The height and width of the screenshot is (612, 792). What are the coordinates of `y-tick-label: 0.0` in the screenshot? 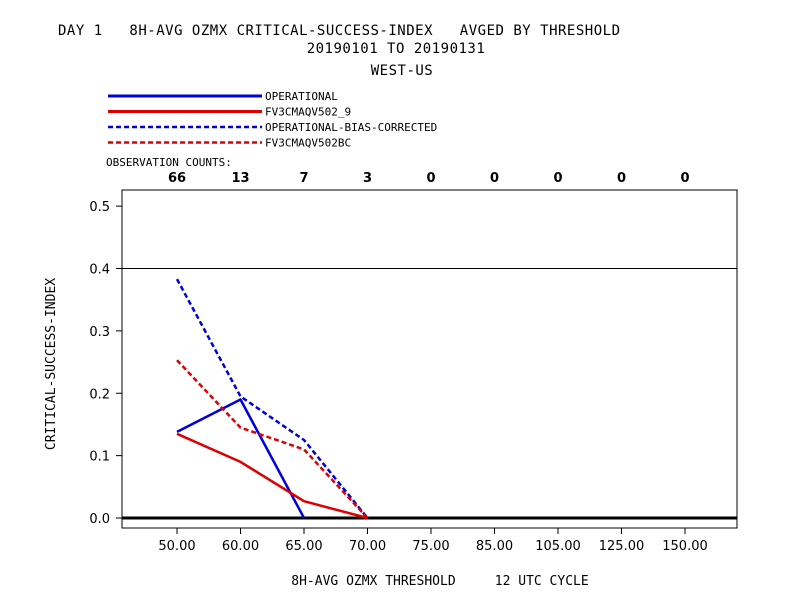 It's located at (99, 519).